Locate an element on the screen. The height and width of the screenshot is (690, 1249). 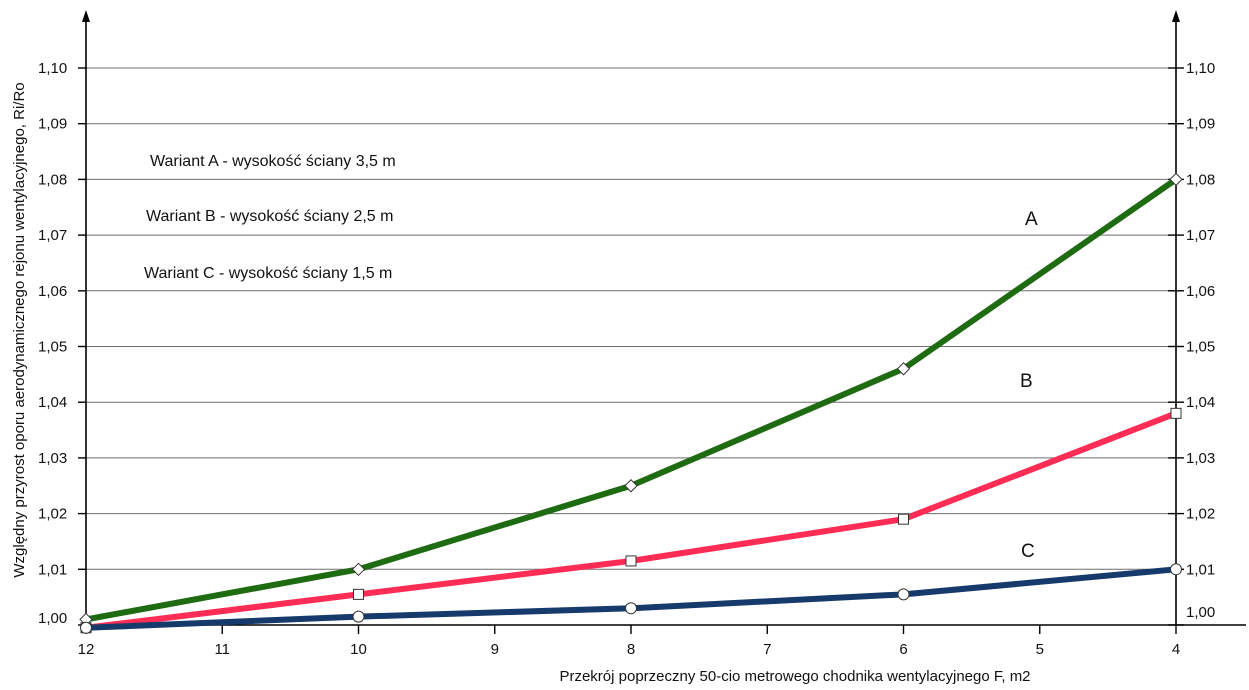
right-axis-arrow is located at coordinates (1176, 16).